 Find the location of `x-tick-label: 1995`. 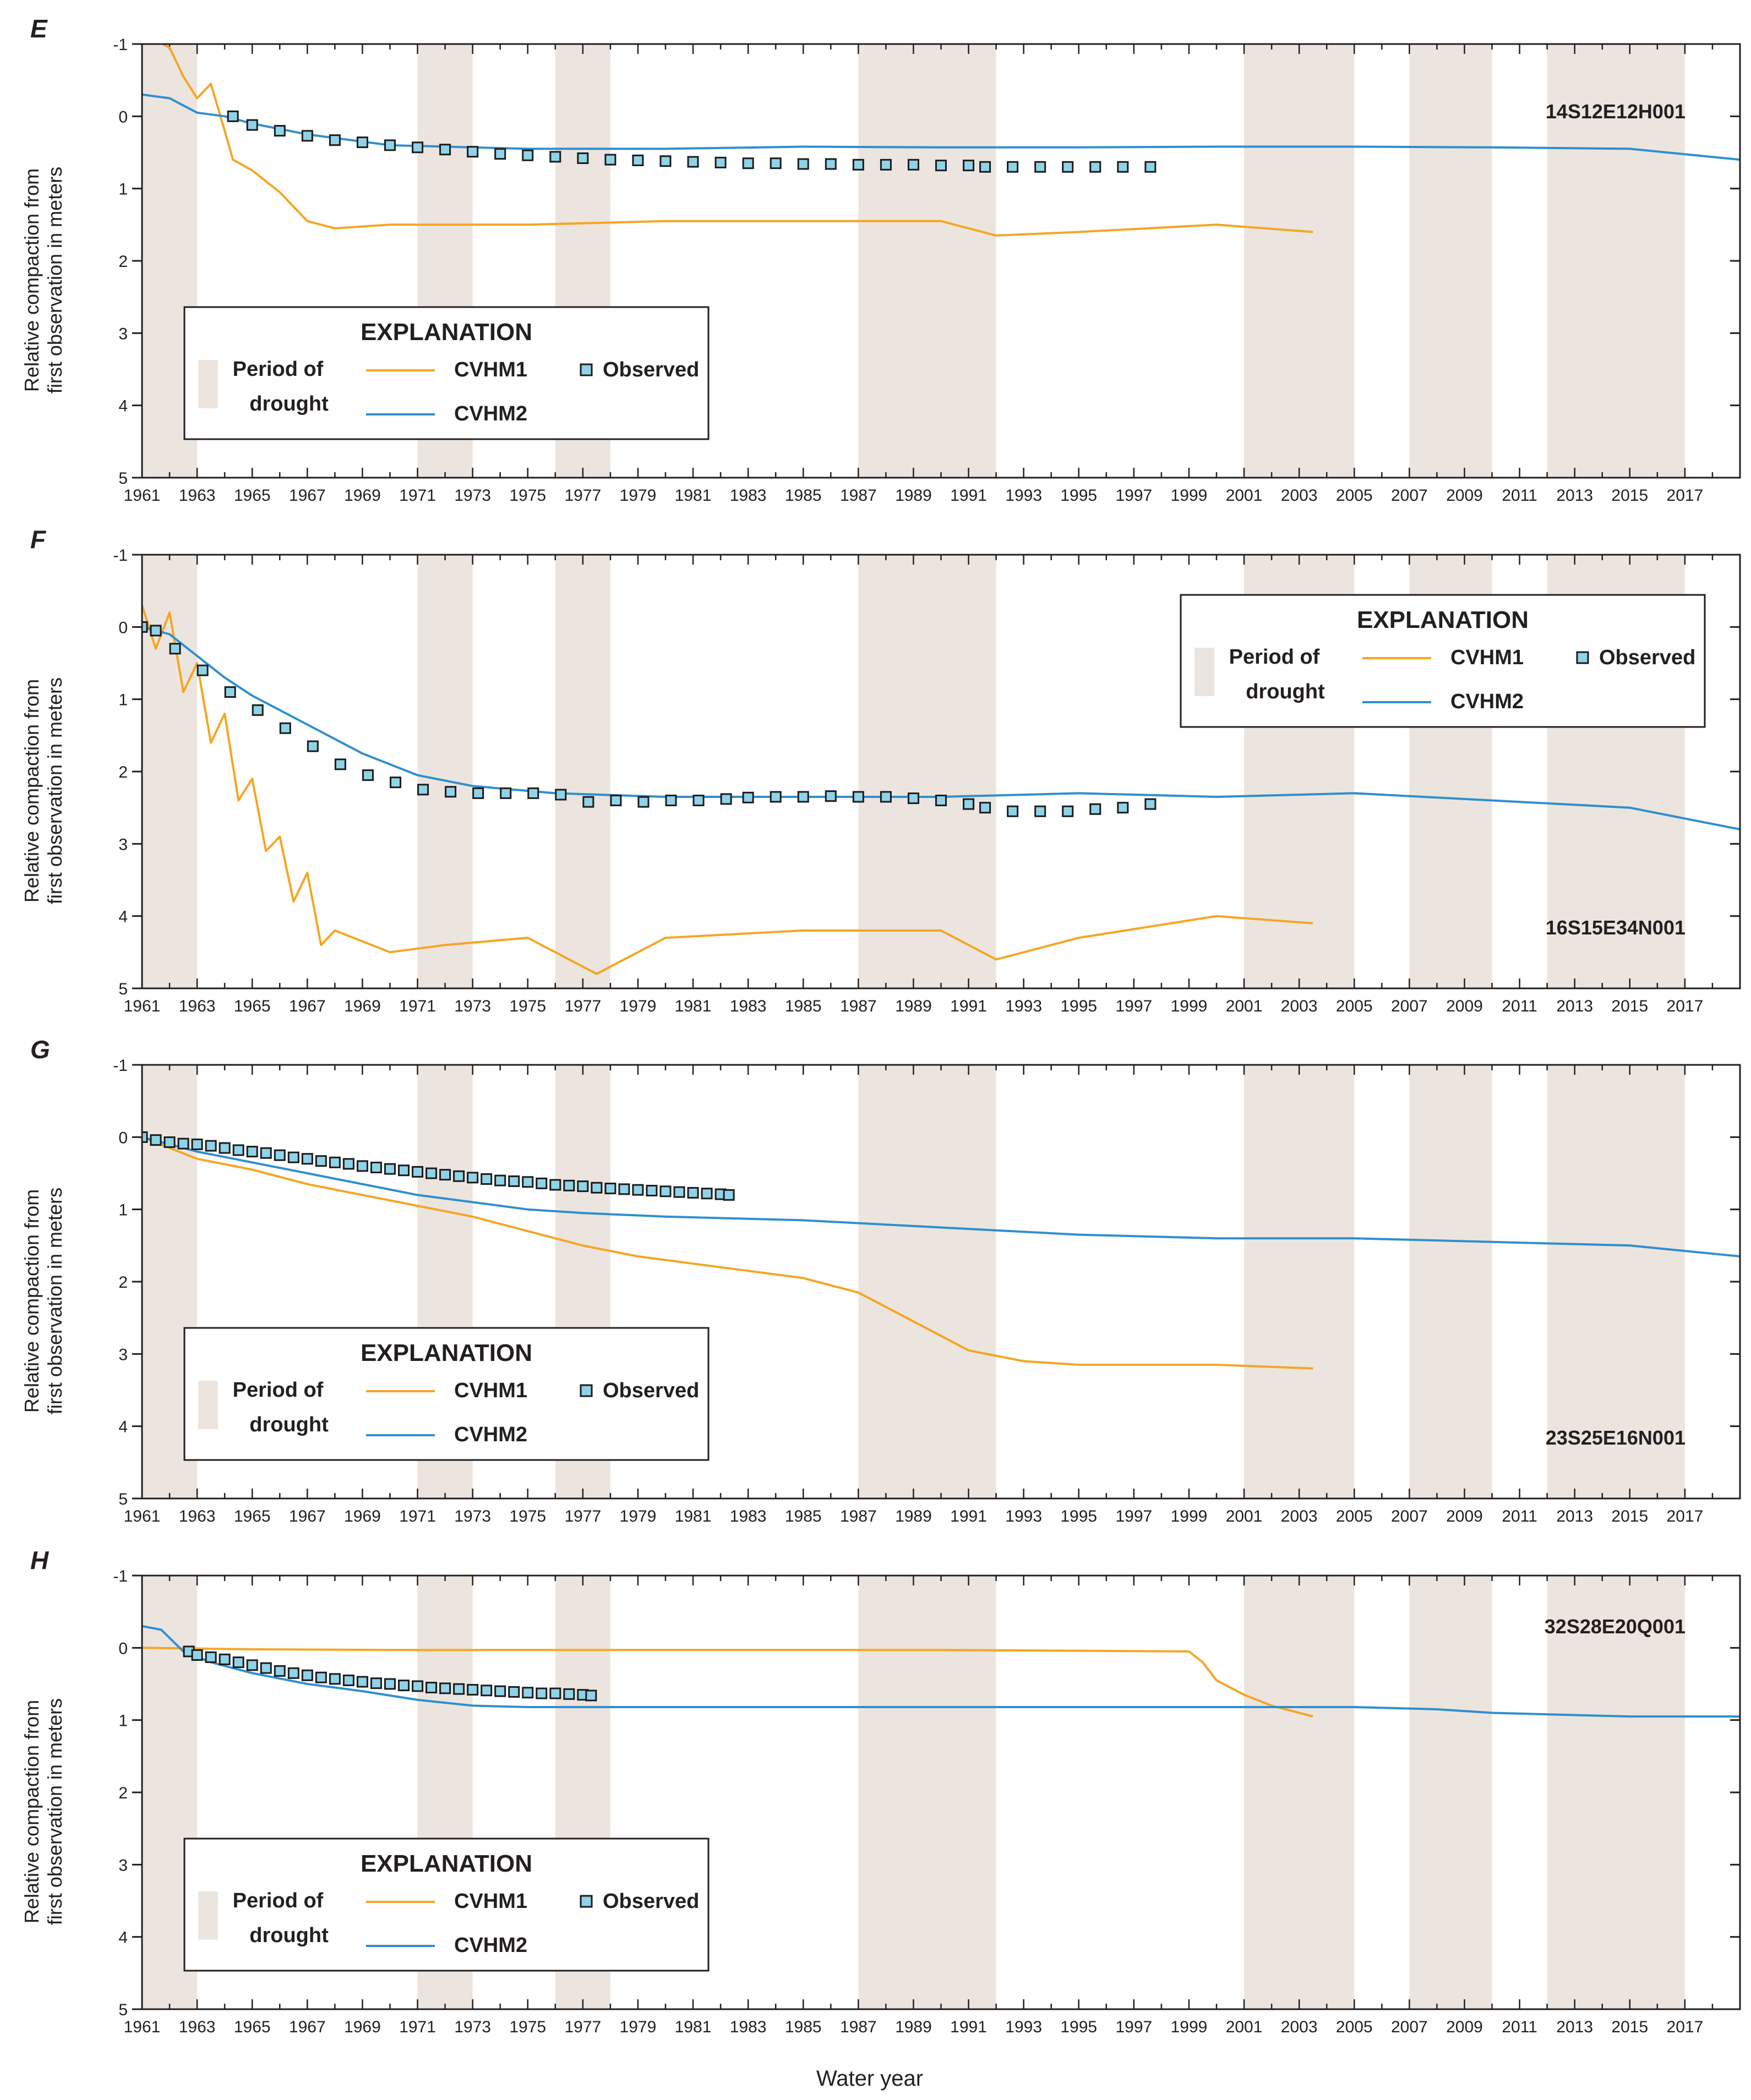

x-tick-label: 1995 is located at coordinates (1078, 1516).